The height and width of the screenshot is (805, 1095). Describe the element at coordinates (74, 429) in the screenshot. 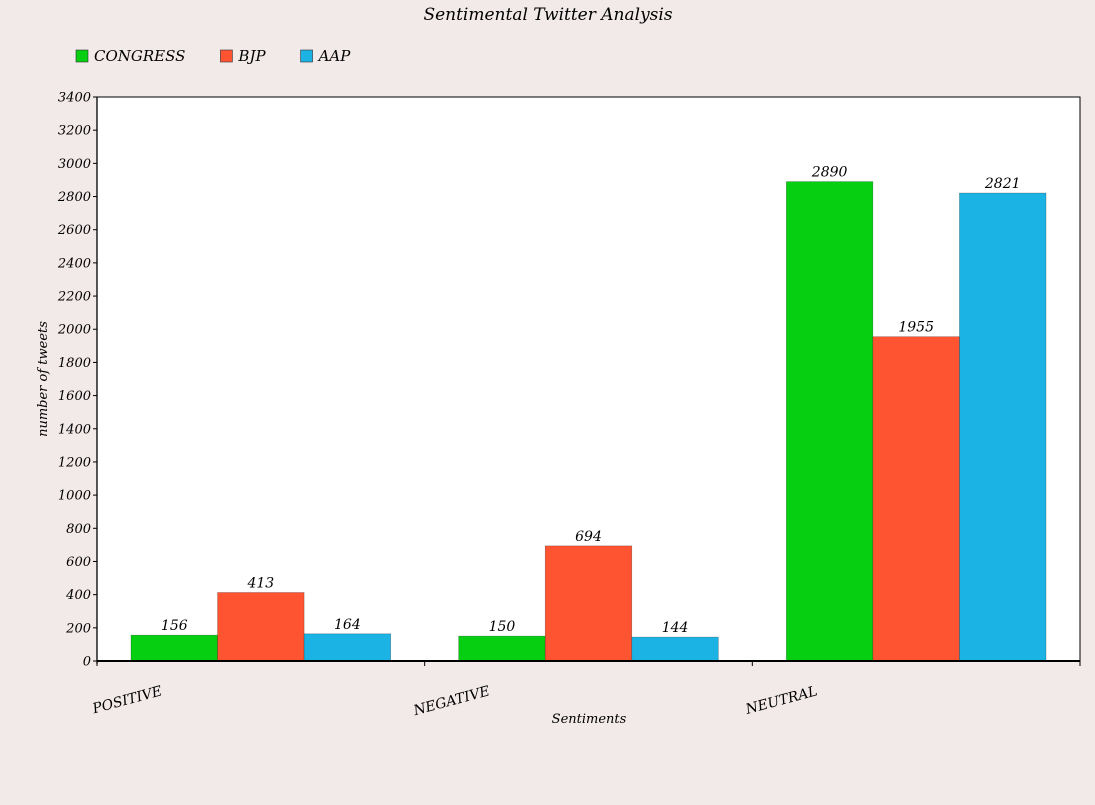

I see `y-tick-label: 1400` at that location.